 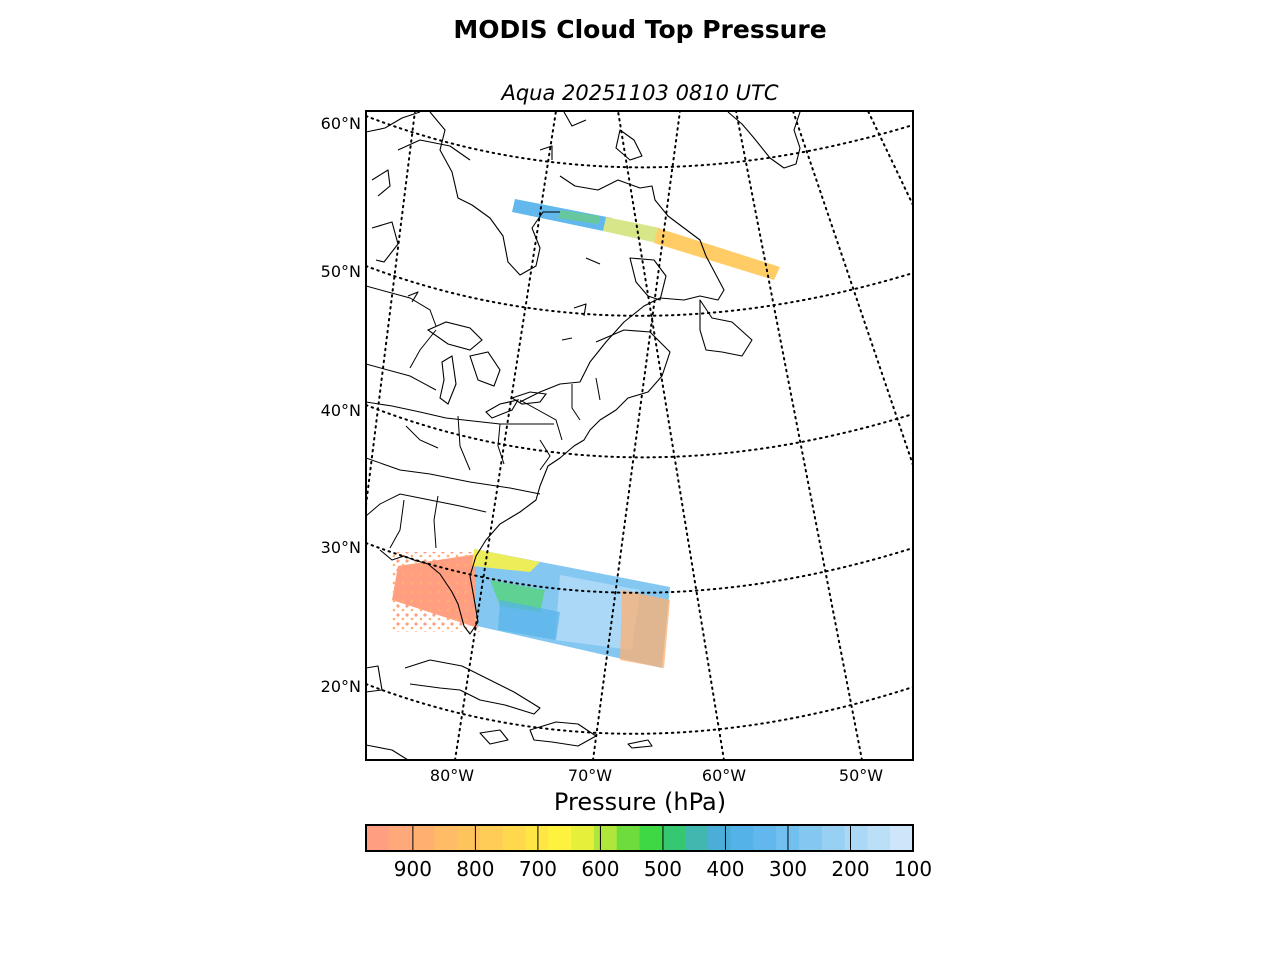 What do you see at coordinates (579, 217) in the screenshot?
I see `north-swath-patch` at bounding box center [579, 217].